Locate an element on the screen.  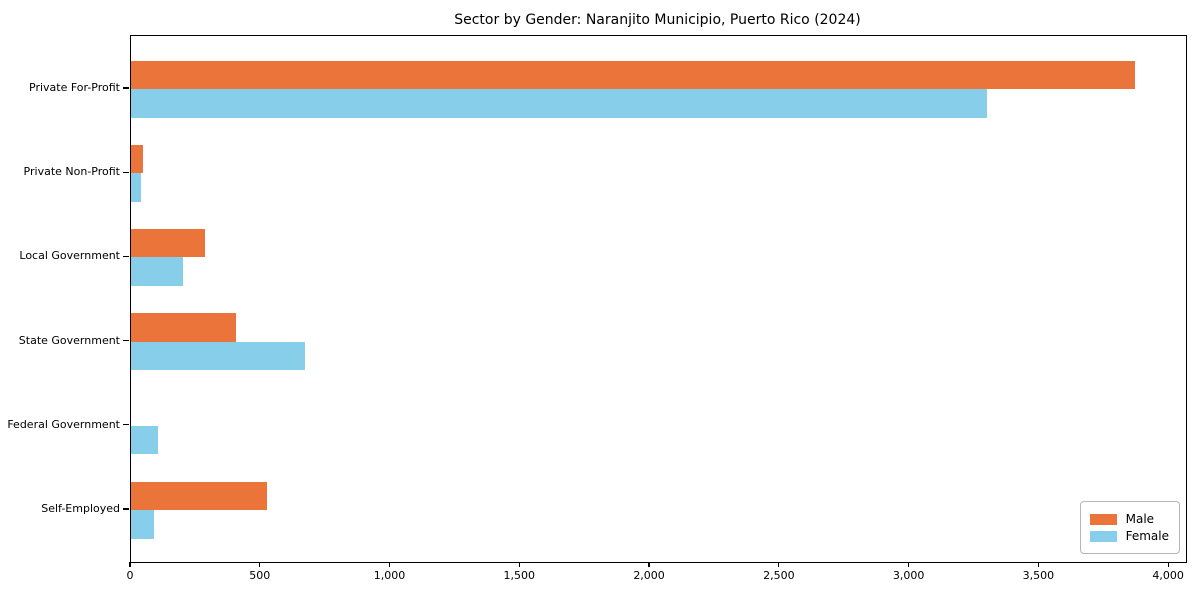
y-axis-label: Federal Government is located at coordinates (63, 424).